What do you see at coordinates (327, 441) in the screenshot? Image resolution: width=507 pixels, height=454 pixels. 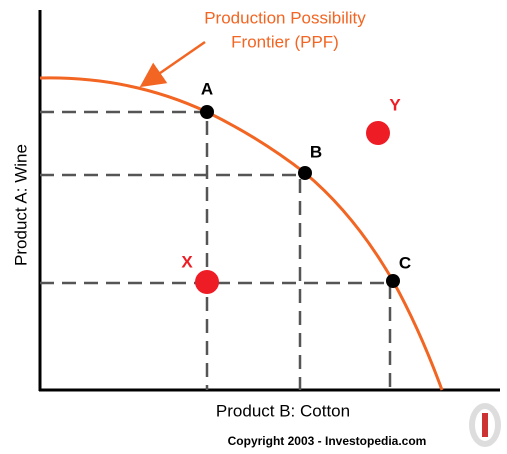 I see `copyright: Copyright 2003 - Investopedia.com` at bounding box center [327, 441].